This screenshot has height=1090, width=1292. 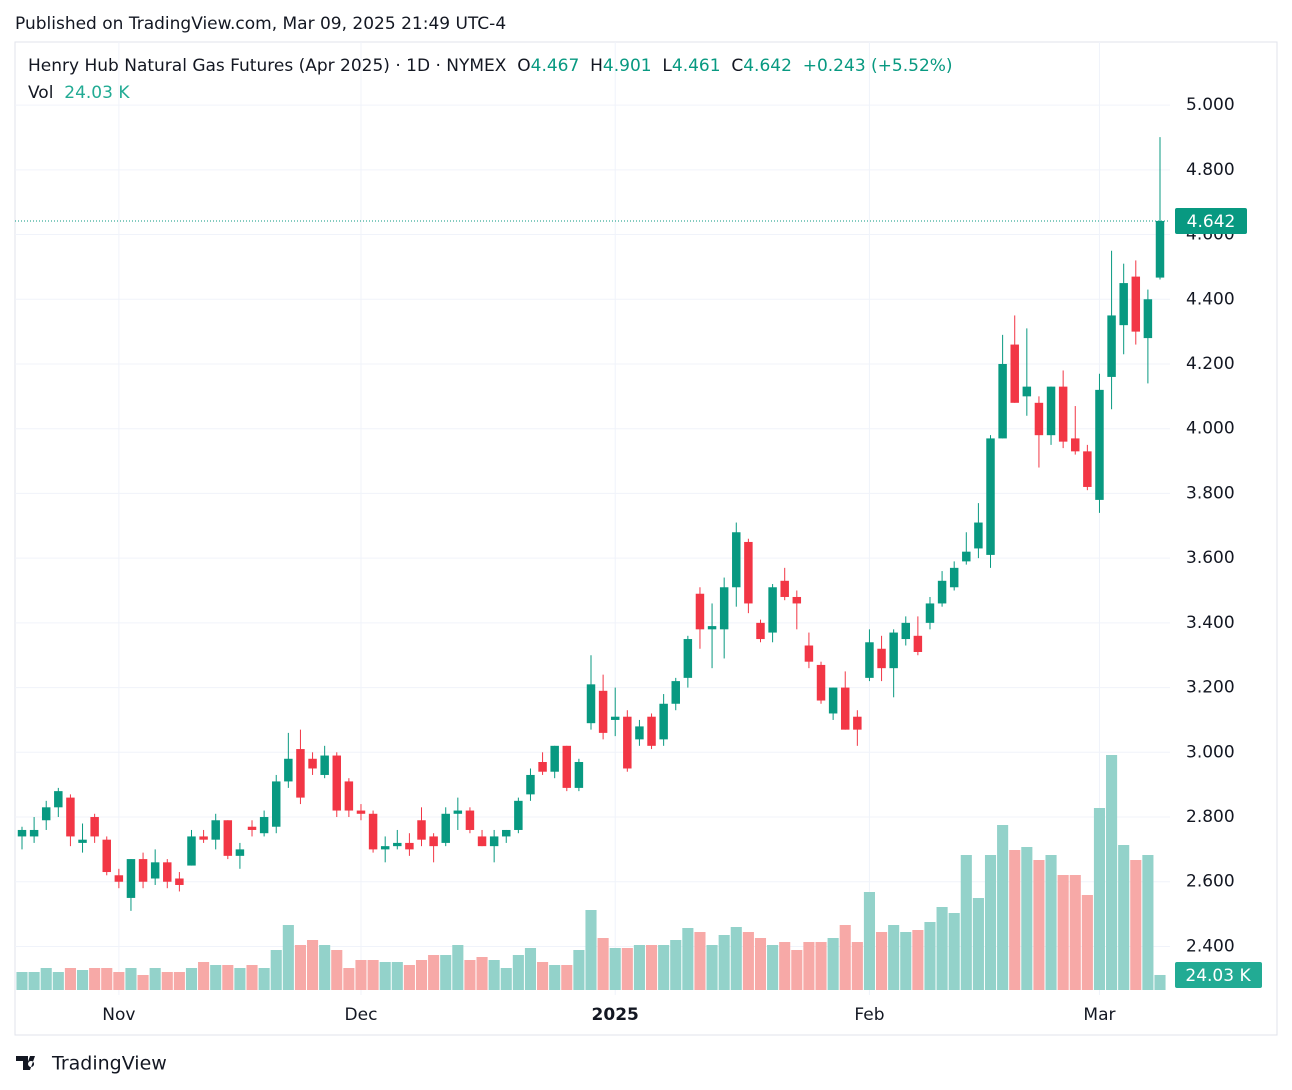 I want to click on x-tick-label: Nov, so click(x=118, y=1015).